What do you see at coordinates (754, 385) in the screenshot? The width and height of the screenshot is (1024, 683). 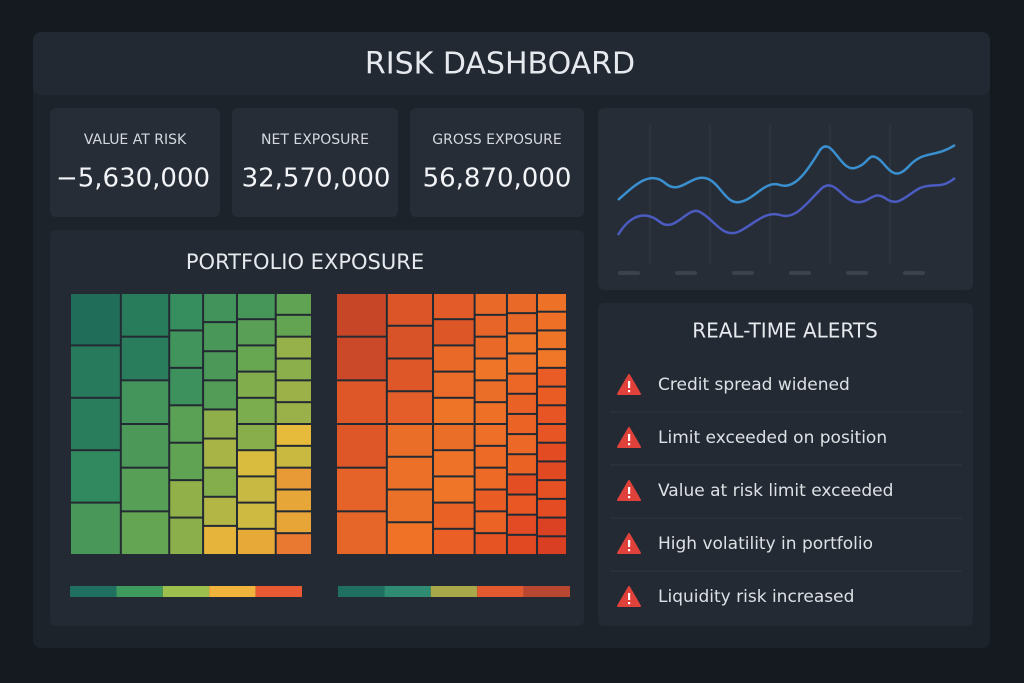 I see `alert-text: Credit spread widened` at bounding box center [754, 385].